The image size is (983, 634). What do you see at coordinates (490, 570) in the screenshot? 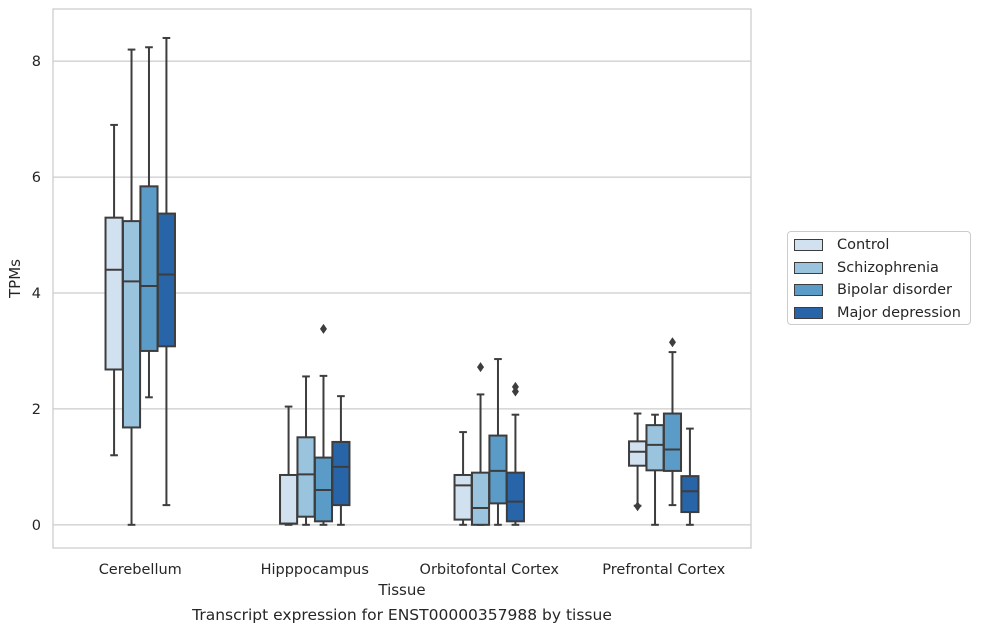
I see `x-tick-label: Orbitofontal Cortex` at bounding box center [490, 570].